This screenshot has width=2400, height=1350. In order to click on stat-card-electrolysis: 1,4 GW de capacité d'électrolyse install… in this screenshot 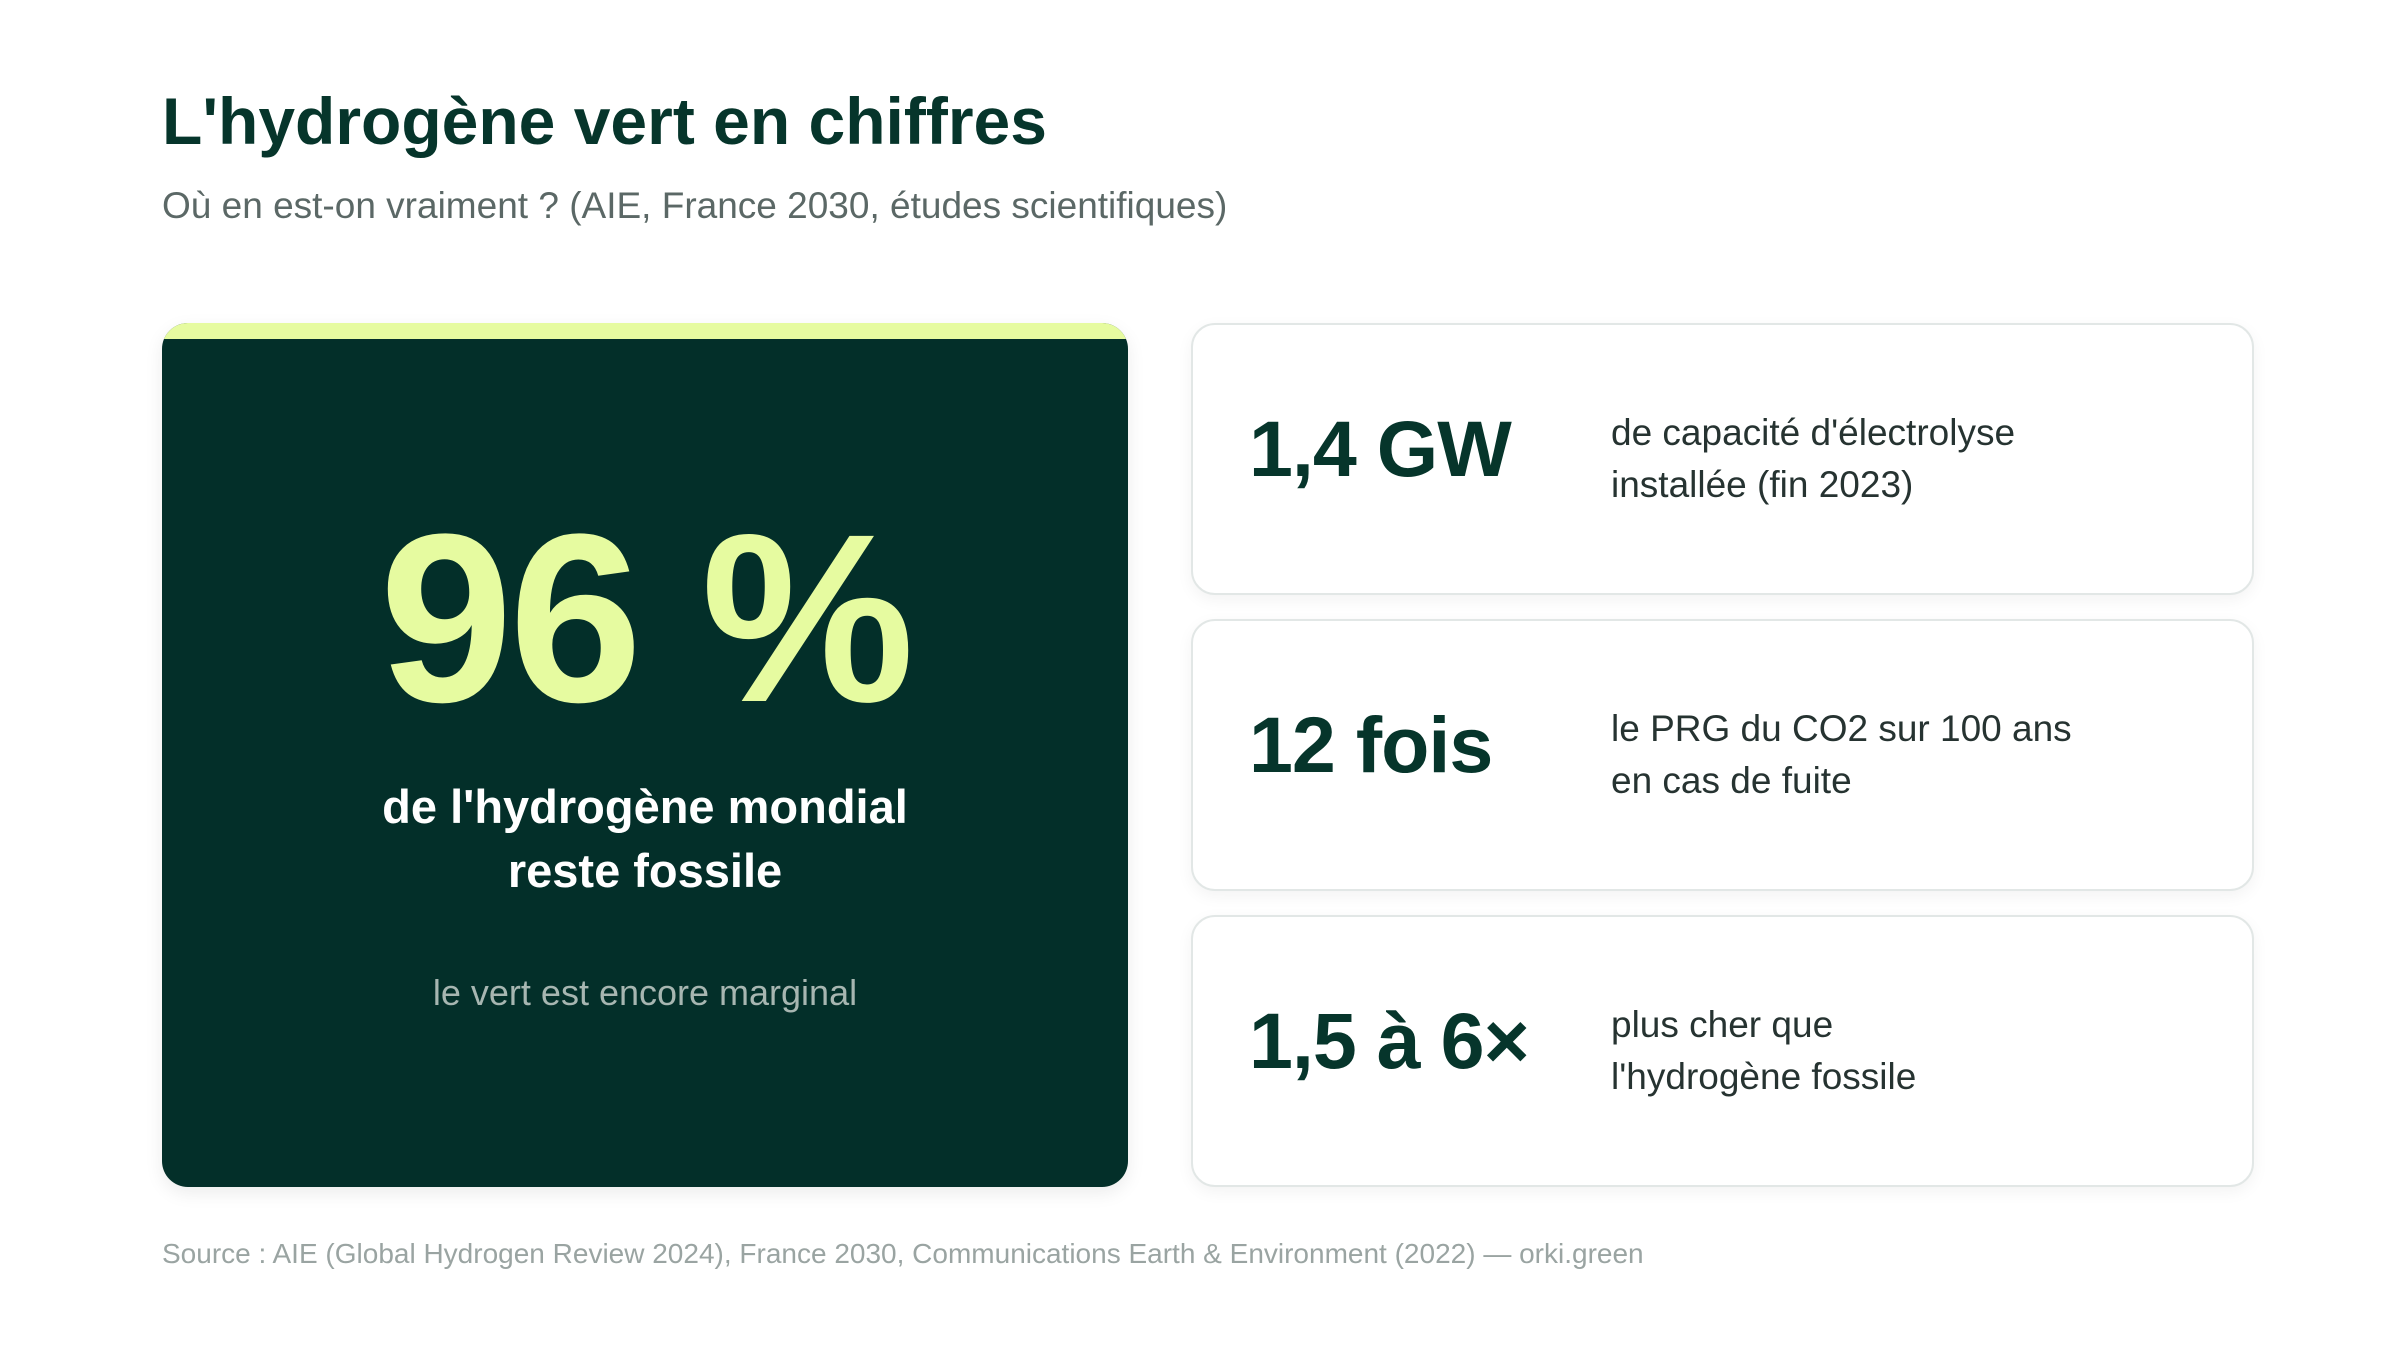, I will do `click(1722, 459)`.